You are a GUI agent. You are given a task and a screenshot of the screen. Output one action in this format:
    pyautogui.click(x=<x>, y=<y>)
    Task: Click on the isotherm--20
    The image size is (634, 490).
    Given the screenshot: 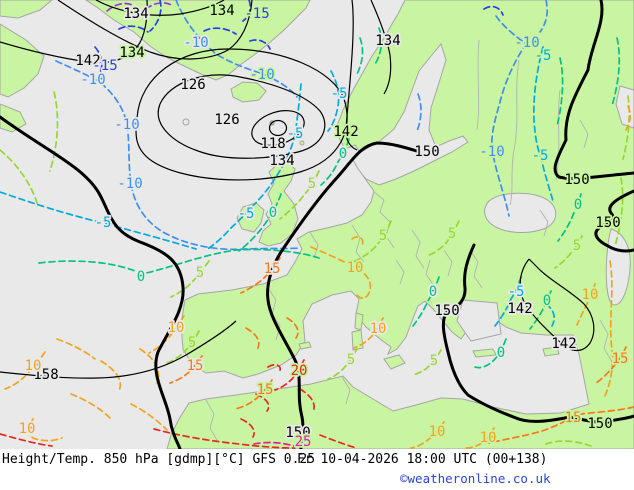 What is the action you would take?
    pyautogui.click(x=120, y=7)
    